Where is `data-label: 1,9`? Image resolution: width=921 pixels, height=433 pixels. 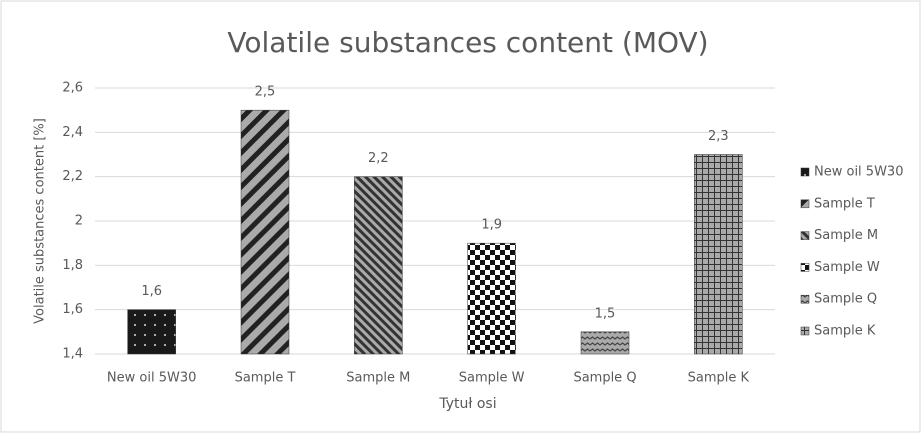 data-label: 1,9 is located at coordinates (491, 225).